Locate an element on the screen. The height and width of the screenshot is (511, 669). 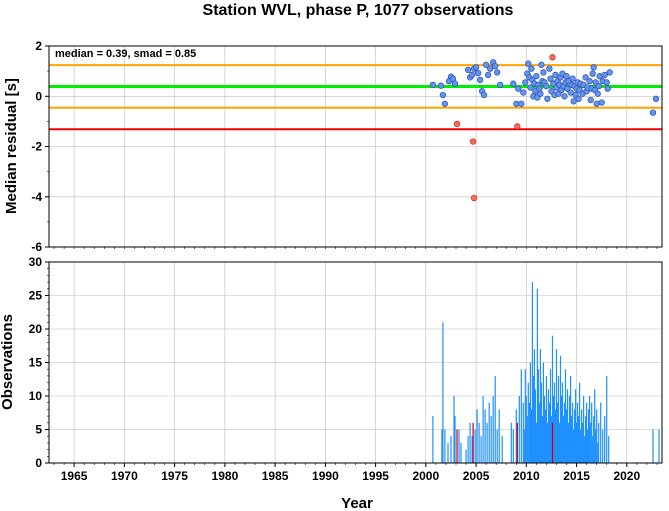
x-tick-label: 2005 is located at coordinates (476, 476).